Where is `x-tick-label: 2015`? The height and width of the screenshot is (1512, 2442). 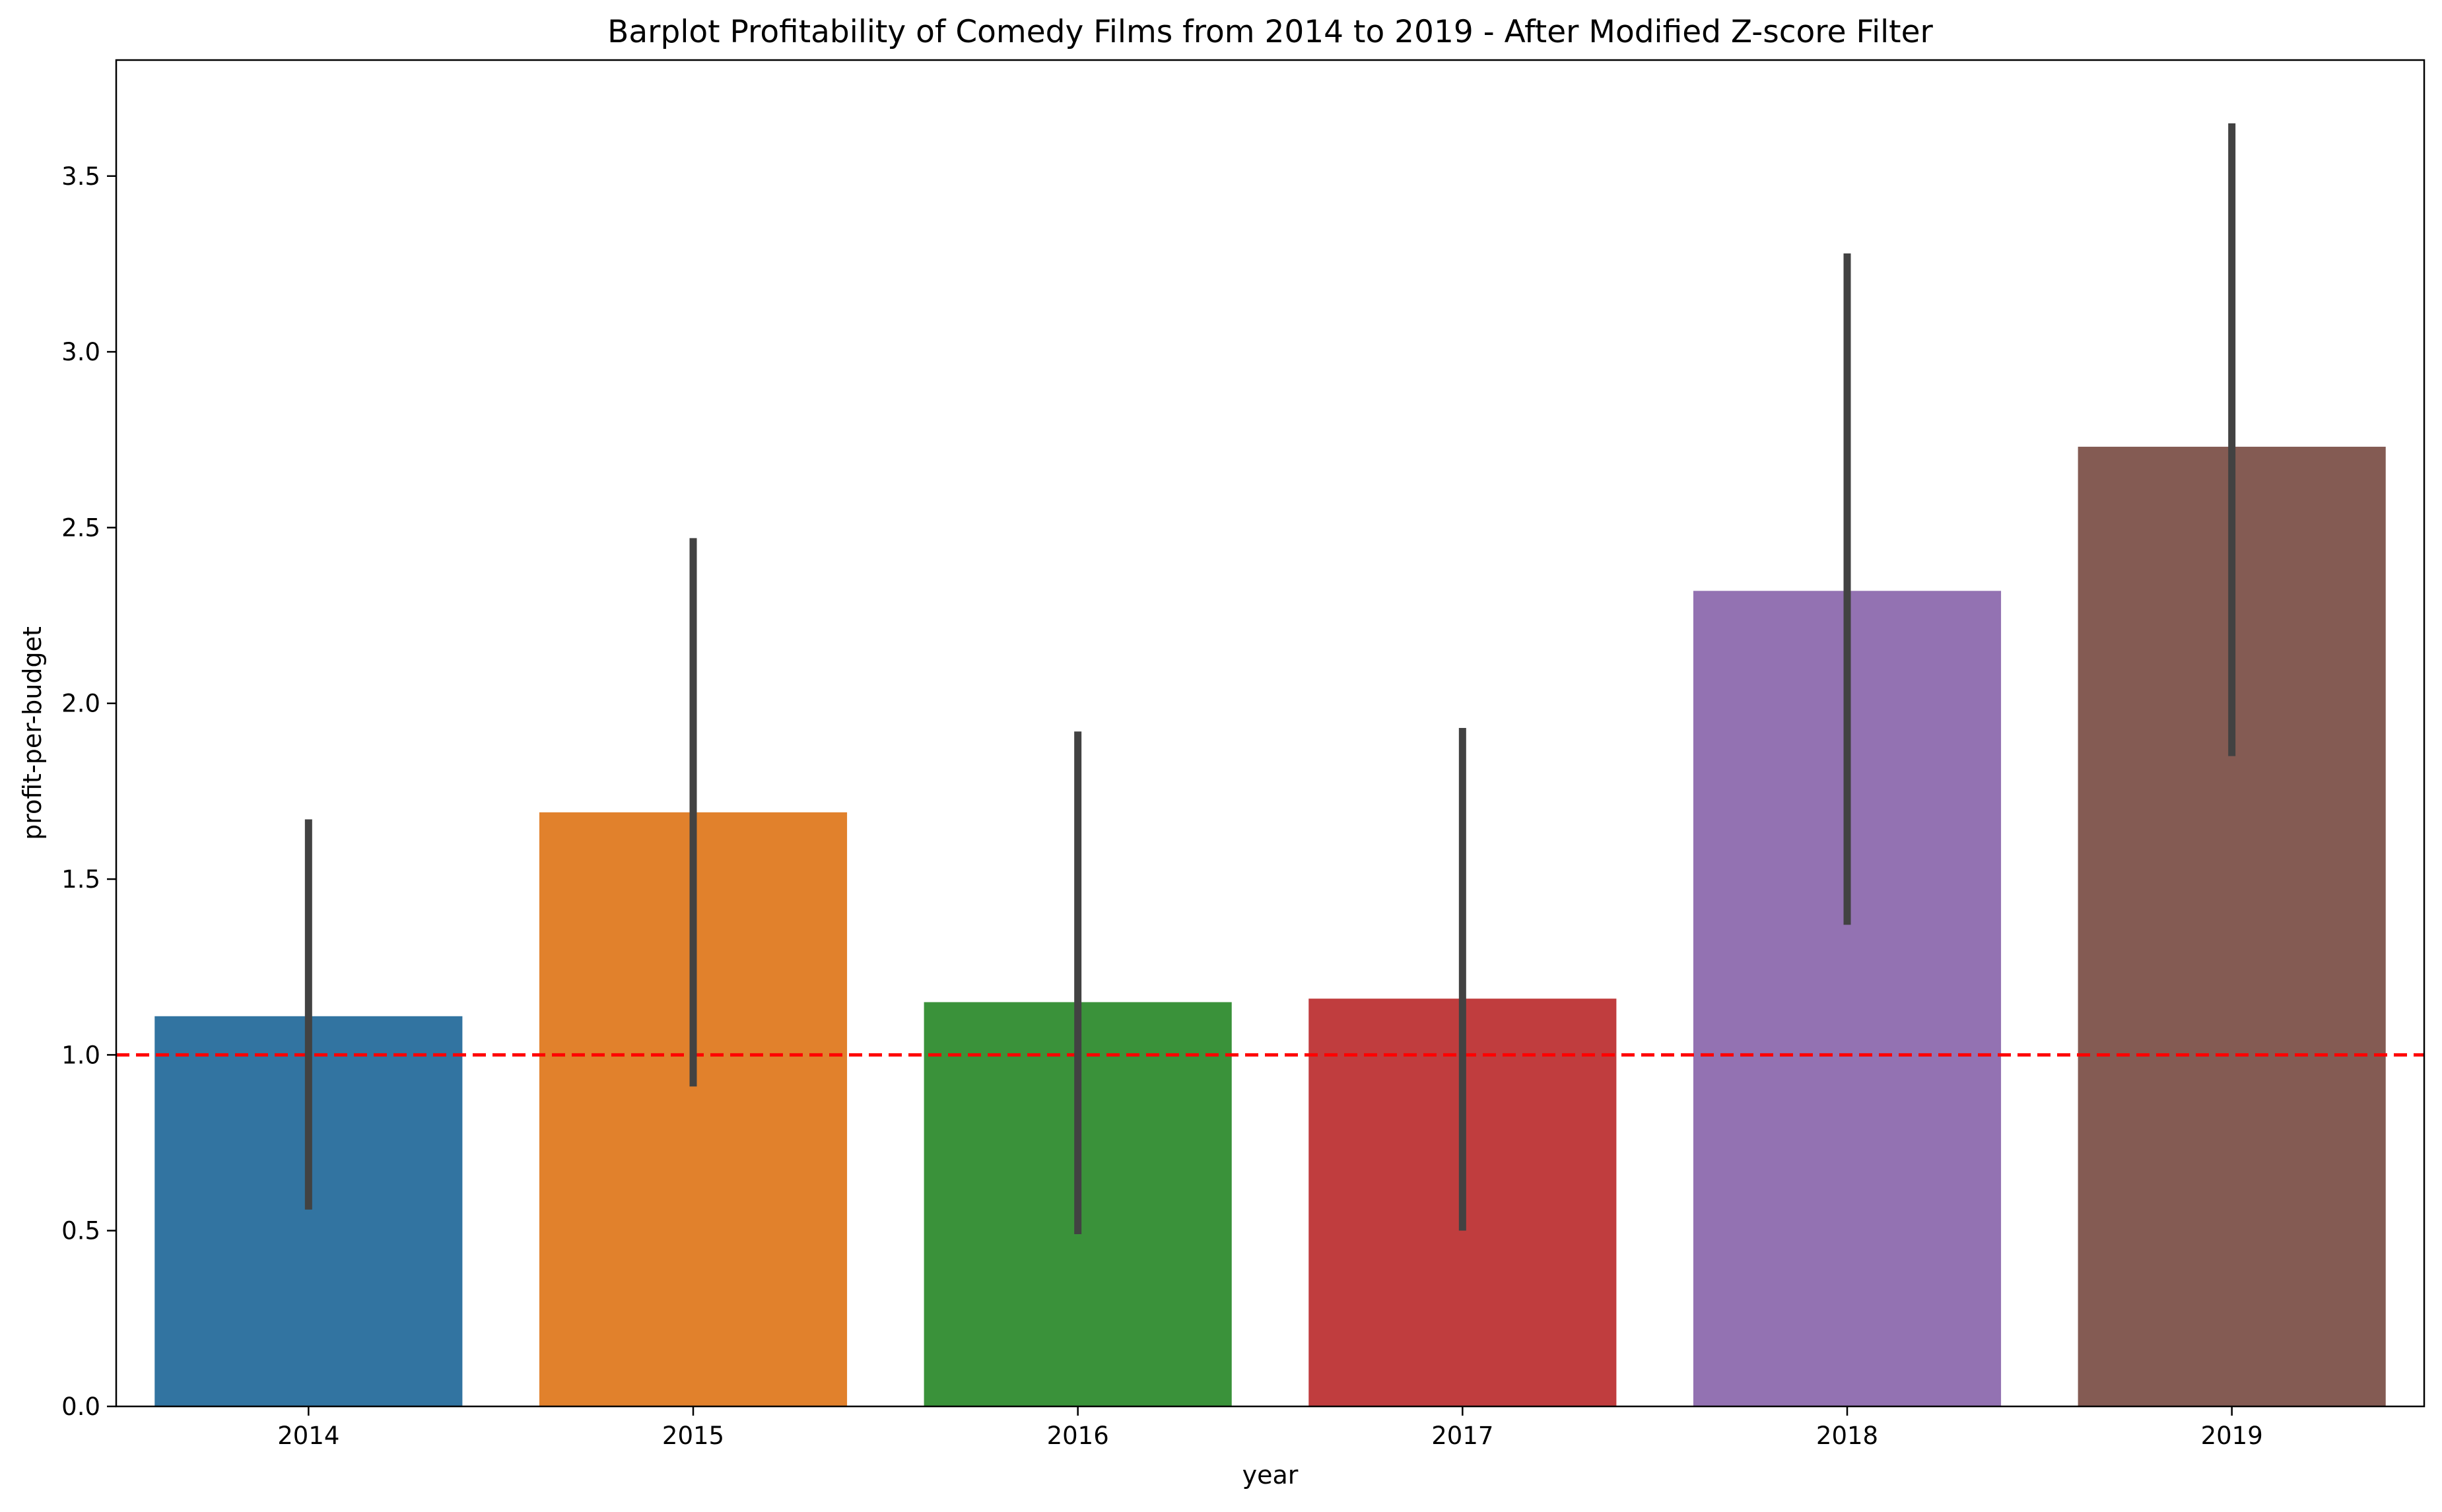
x-tick-label: 2015 is located at coordinates (693, 1436).